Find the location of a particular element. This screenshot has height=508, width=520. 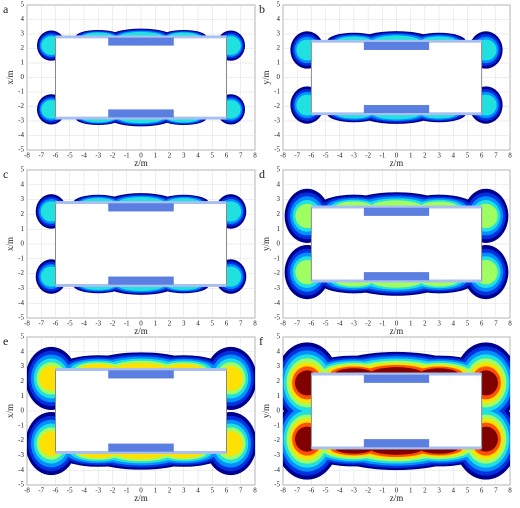

panel-label: d is located at coordinates (262, 174).